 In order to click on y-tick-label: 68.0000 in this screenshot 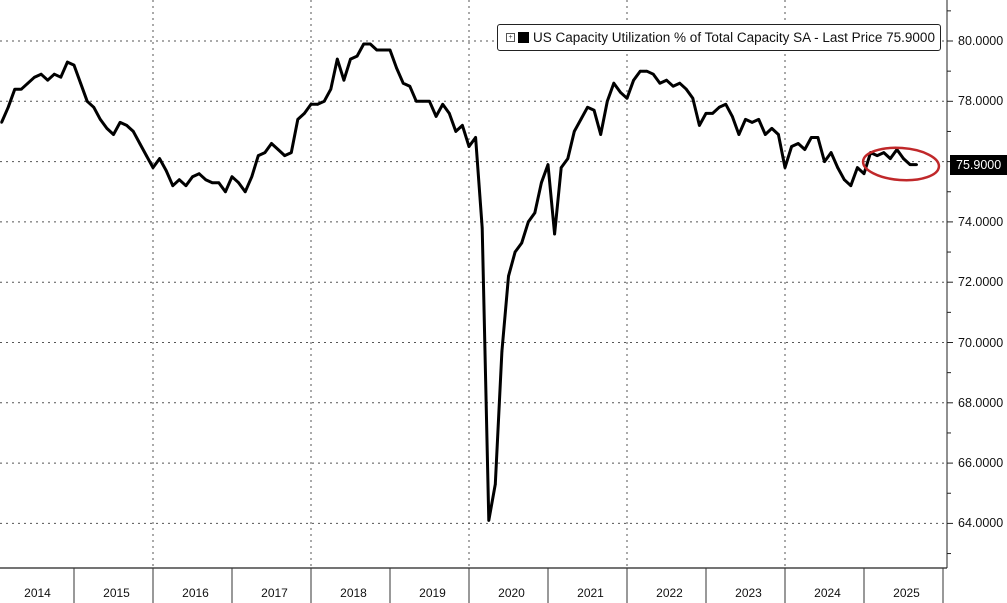, I will do `click(981, 402)`.